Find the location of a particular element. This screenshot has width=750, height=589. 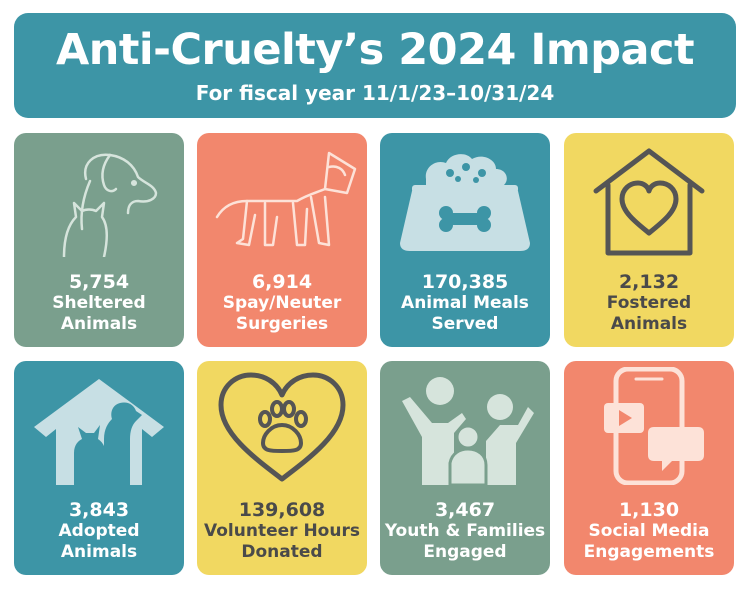

stat-value: 2,132 is located at coordinates (649, 282).